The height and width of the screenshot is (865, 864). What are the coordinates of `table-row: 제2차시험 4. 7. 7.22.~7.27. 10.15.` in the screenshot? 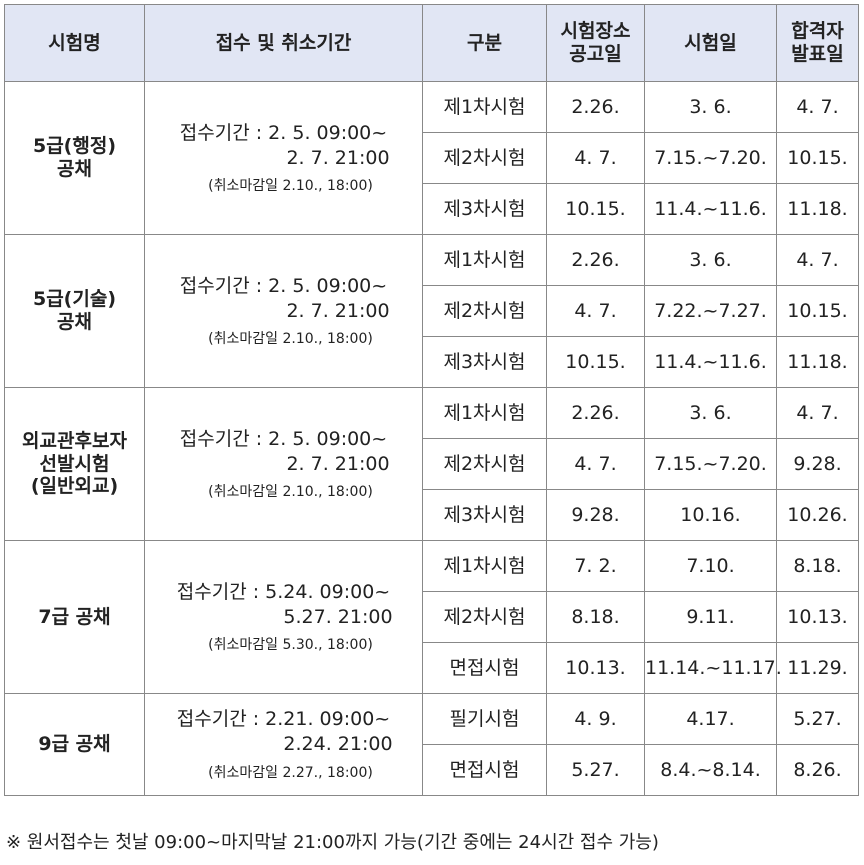 It's located at (432, 311).